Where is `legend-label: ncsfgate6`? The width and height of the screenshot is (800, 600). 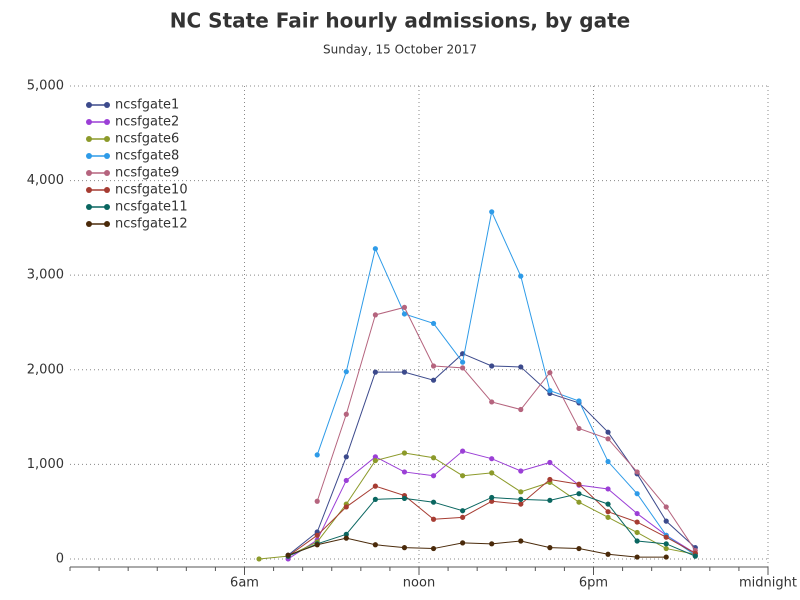 legend-label: ncsfgate6 is located at coordinates (147, 139).